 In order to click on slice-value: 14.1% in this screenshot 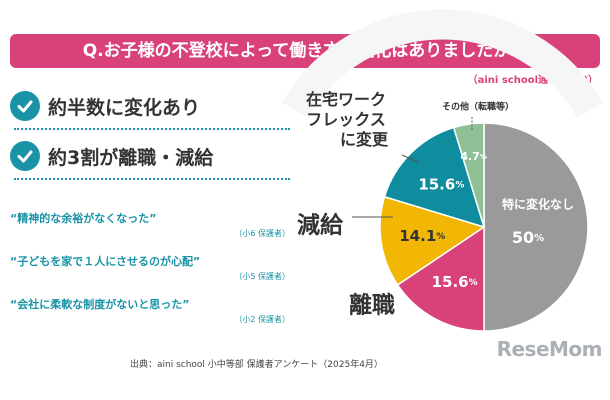, I will do `click(422, 236)`.